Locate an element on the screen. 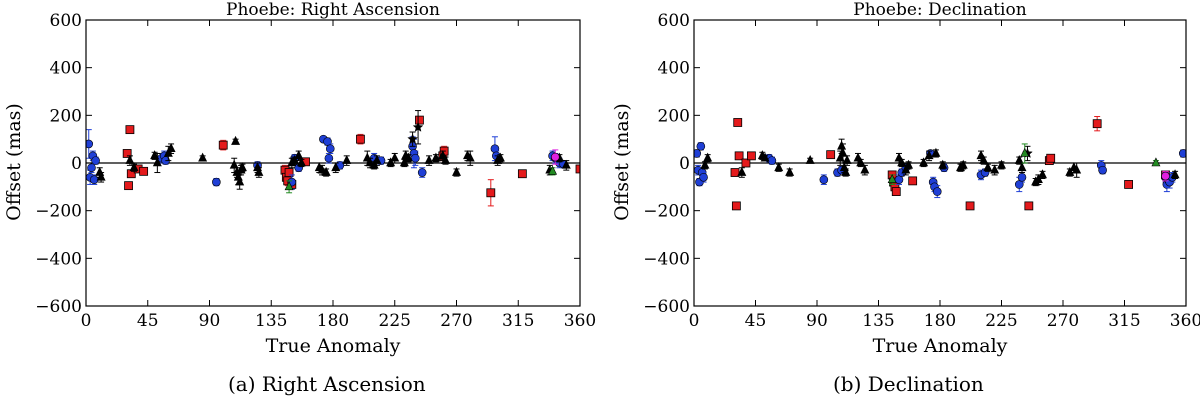 The height and width of the screenshot is (400, 1200). x-tick-label: 270 is located at coordinates (456, 321).